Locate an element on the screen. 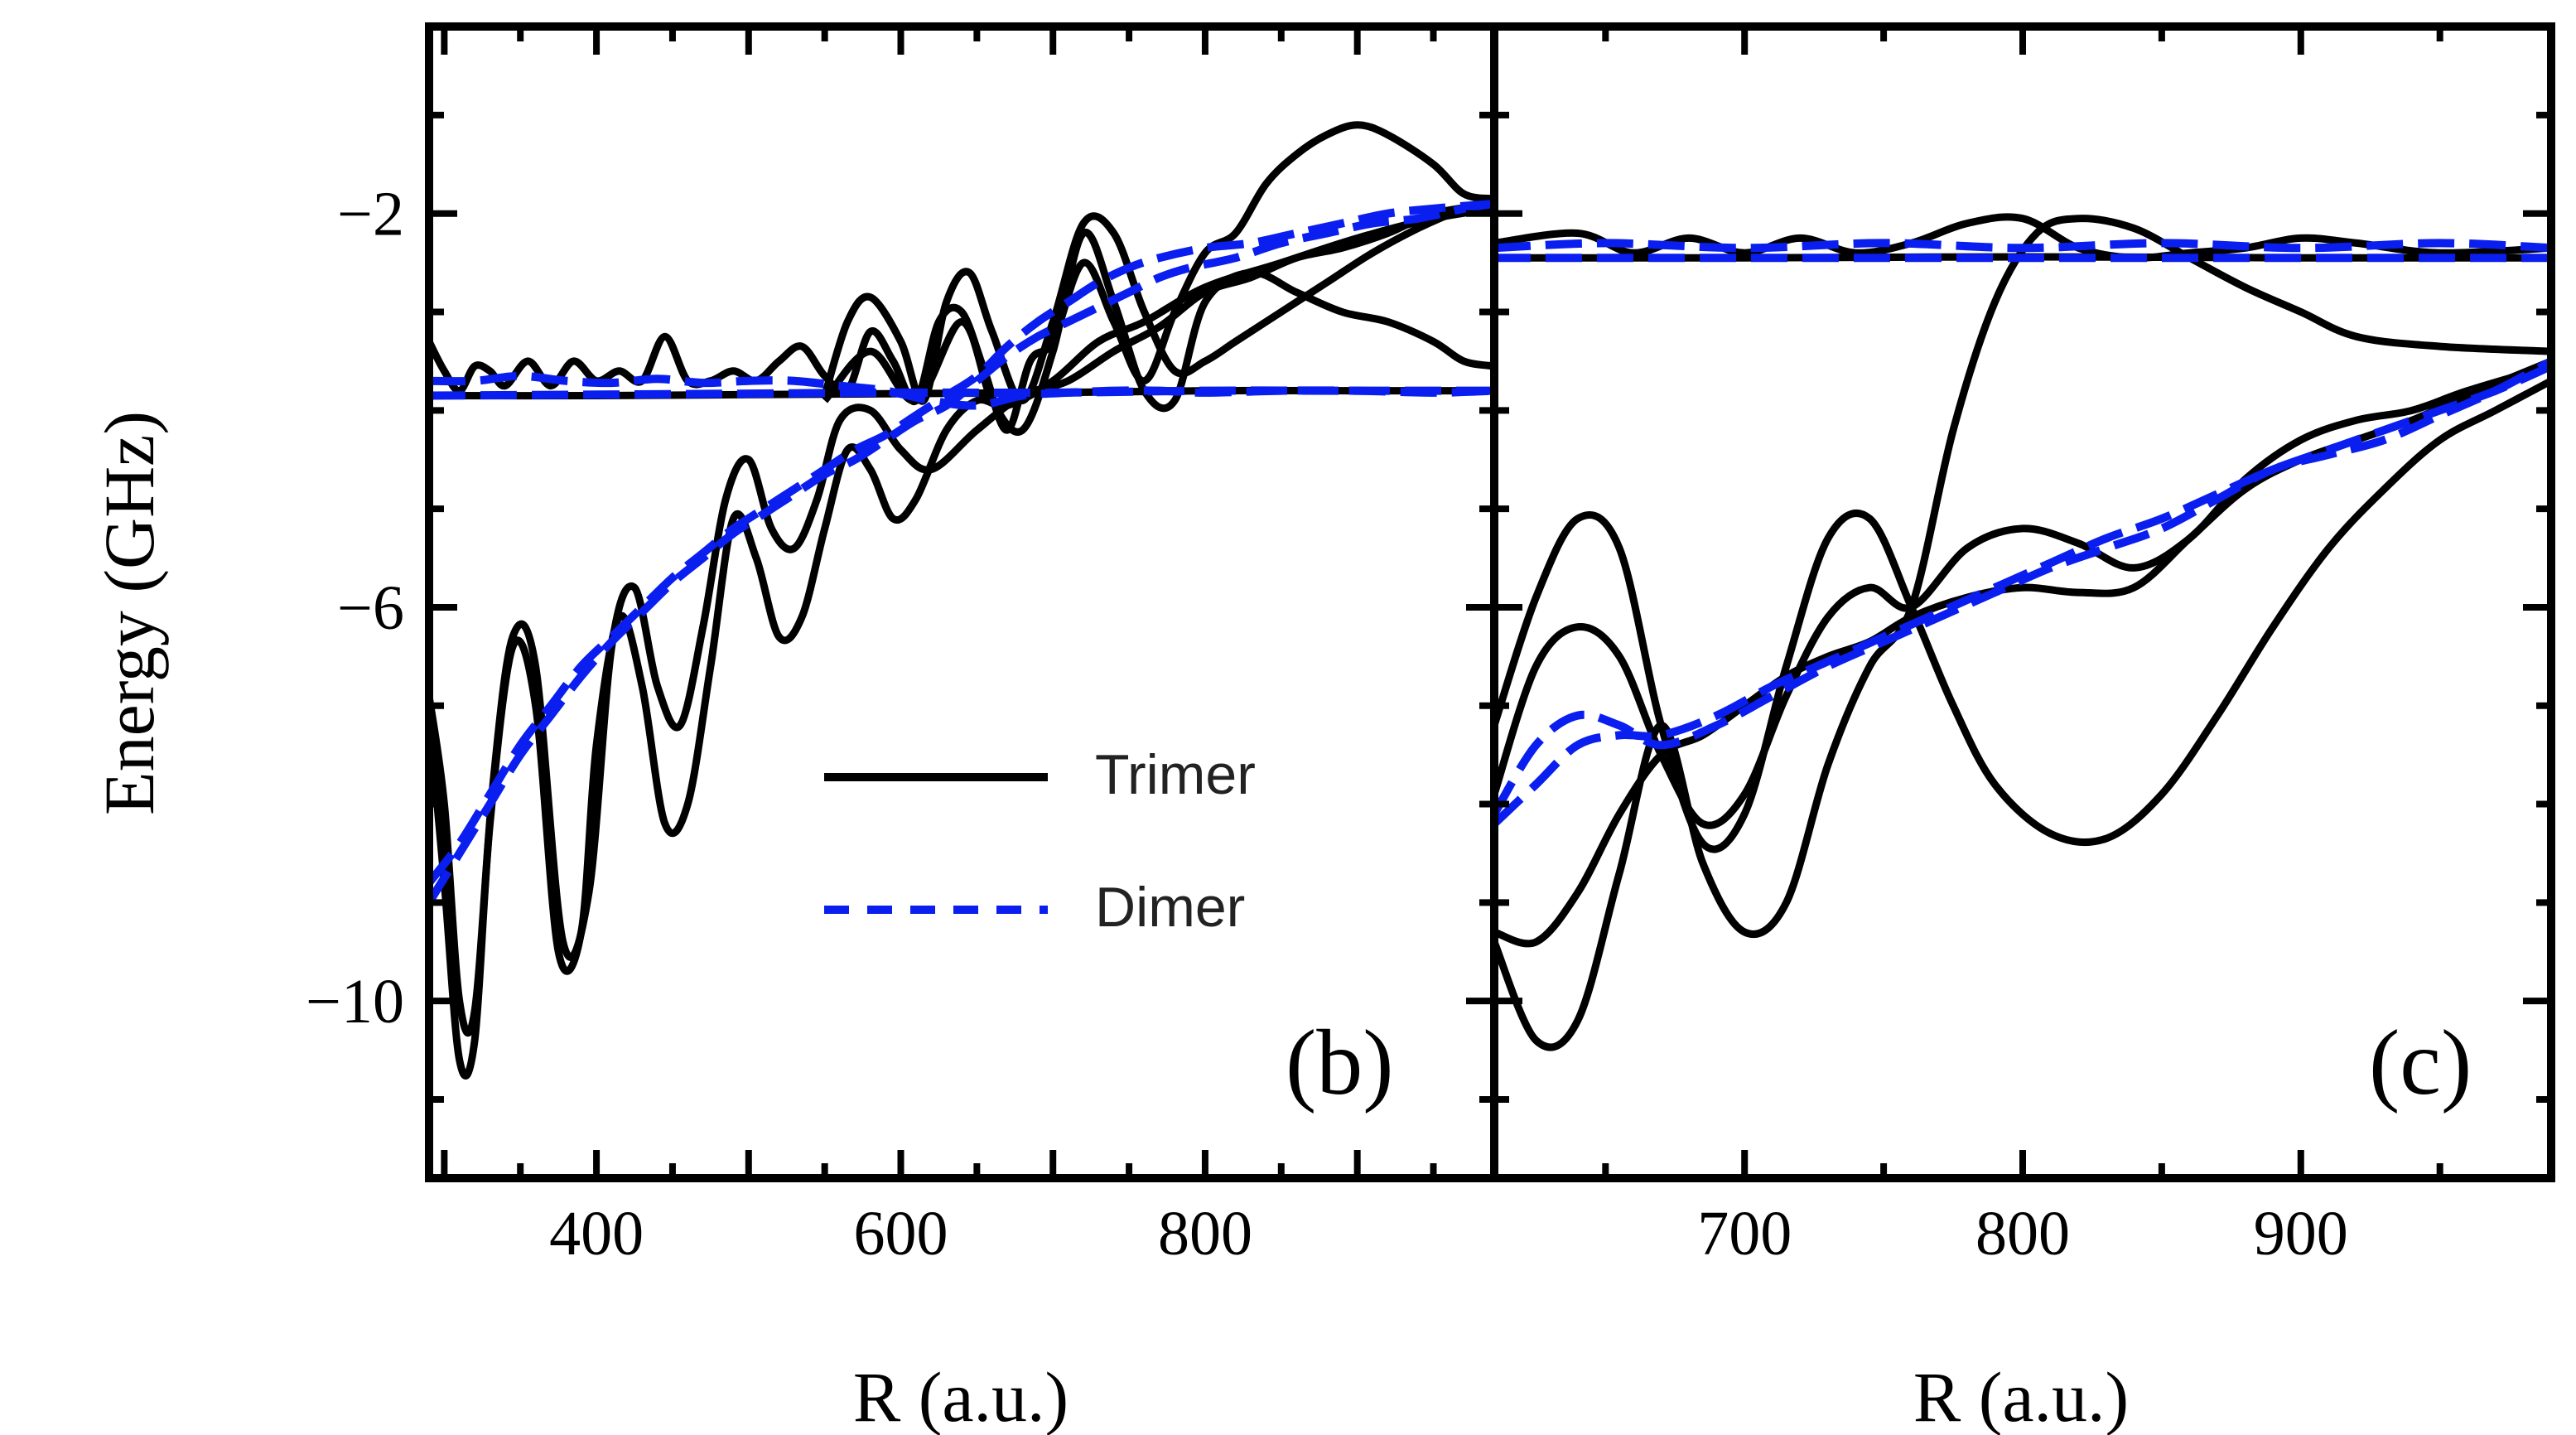  panel-c-x-tick-label: 700 is located at coordinates (1745, 1233).